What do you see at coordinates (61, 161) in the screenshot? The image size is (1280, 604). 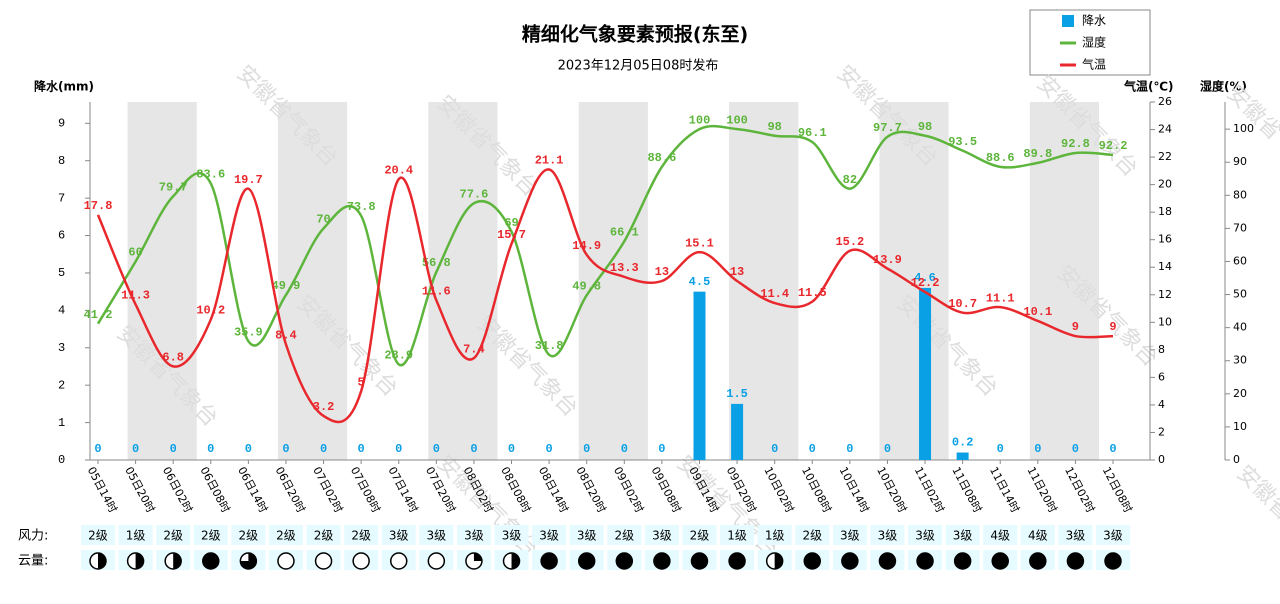 I see `y-tick-label: 8` at bounding box center [61, 161].